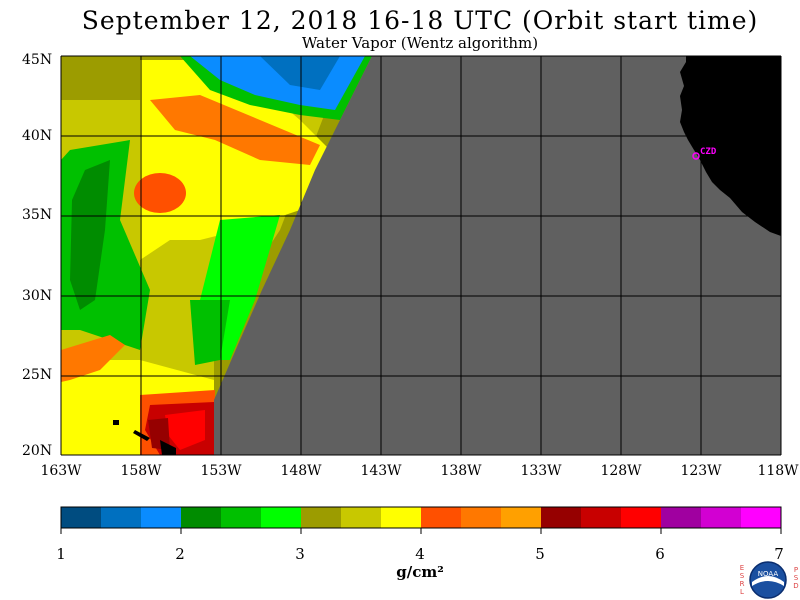 The height and width of the screenshot is (600, 800). What do you see at coordinates (420, 43) in the screenshot?
I see `map-subtitle: Water Vapor (Wentz algorithm)` at bounding box center [420, 43].